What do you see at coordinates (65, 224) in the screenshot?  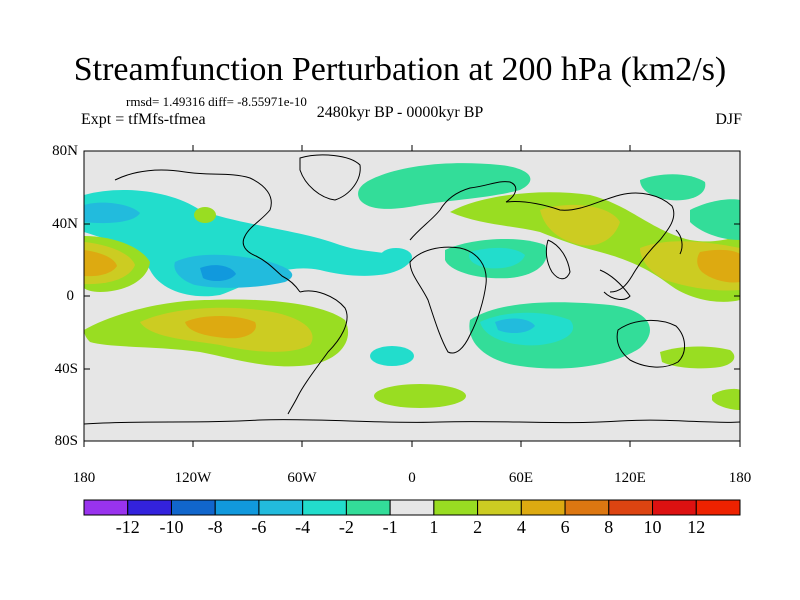 I see `lat-tick-label: 40N` at bounding box center [65, 224].